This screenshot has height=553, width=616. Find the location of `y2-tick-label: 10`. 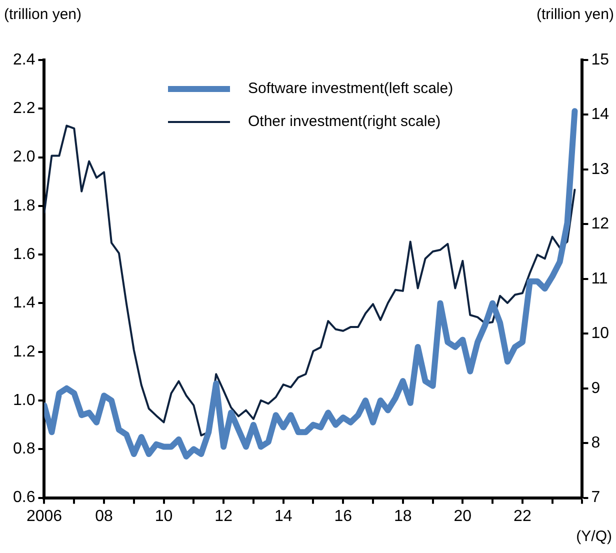

y2-tick-label: 10 is located at coordinates (600, 333).